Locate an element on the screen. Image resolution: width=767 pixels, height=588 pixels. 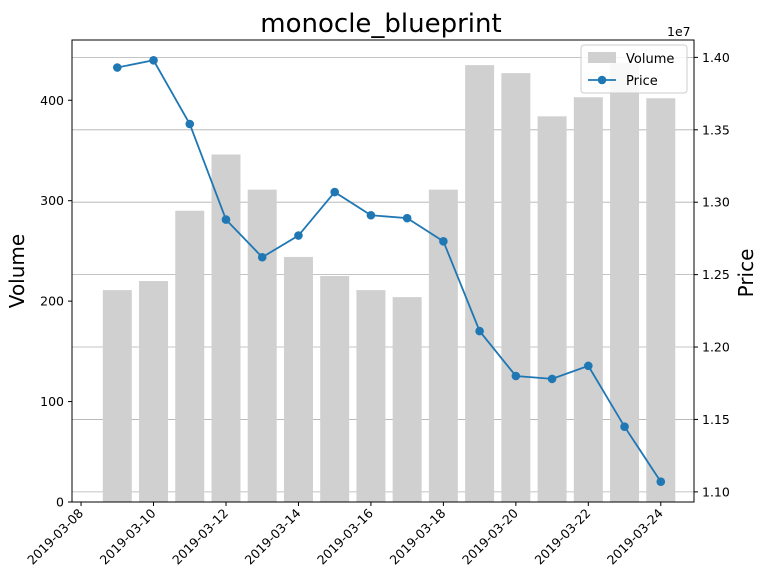
left-axis: 0 100 200 300 400 is located at coordinates (56, 301).